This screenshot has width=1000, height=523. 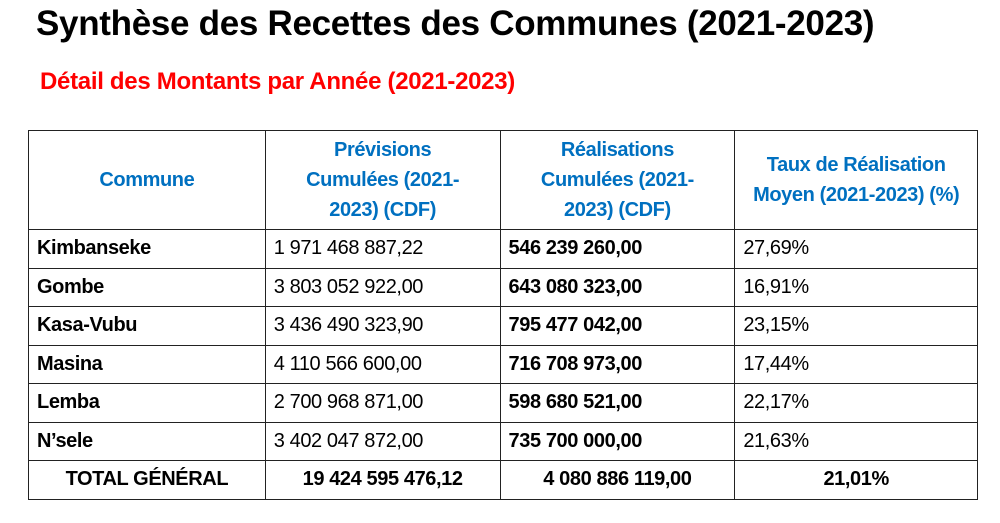 What do you see at coordinates (147, 480) in the screenshot?
I see `total-commune: TOTAL GÉNÉRAL` at bounding box center [147, 480].